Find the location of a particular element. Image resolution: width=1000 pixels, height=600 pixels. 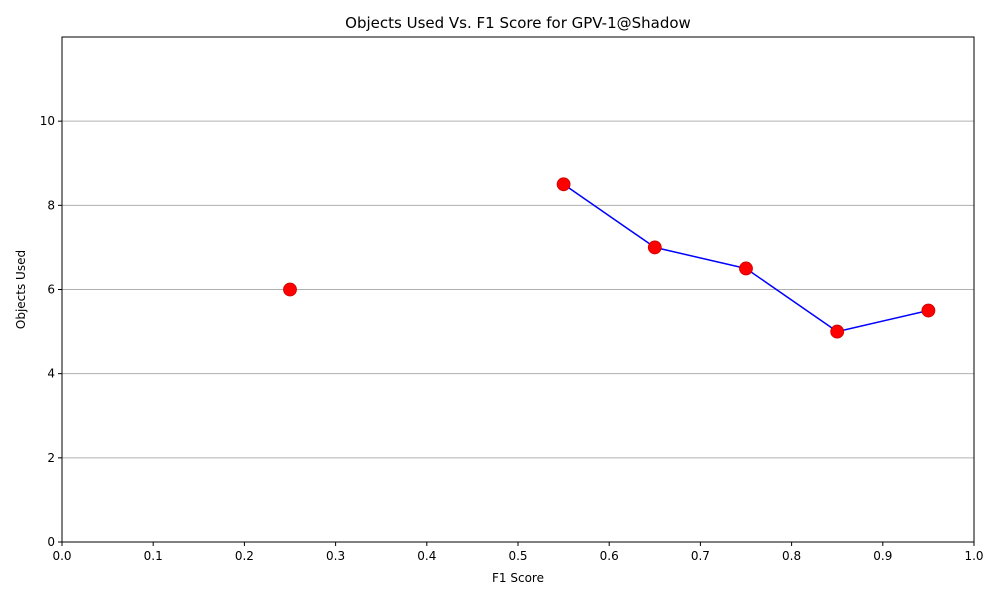

y-tick-label-1: 2 is located at coordinates (51, 458).